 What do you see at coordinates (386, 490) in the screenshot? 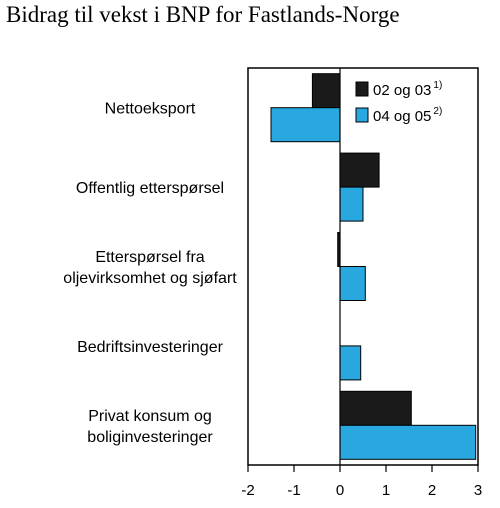
I see `x-tick-label: 1` at bounding box center [386, 490].